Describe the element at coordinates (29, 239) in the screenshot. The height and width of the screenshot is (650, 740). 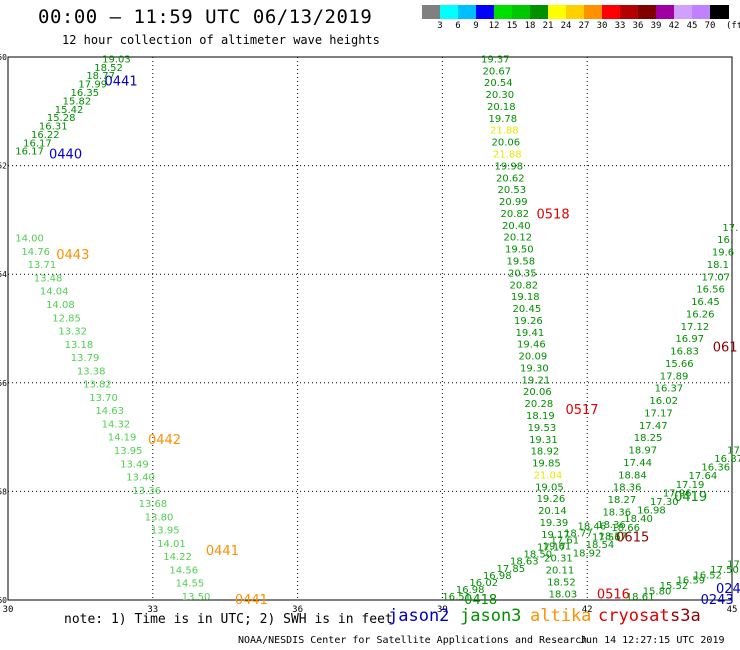
I see `wave-height-value: 14.00` at that location.